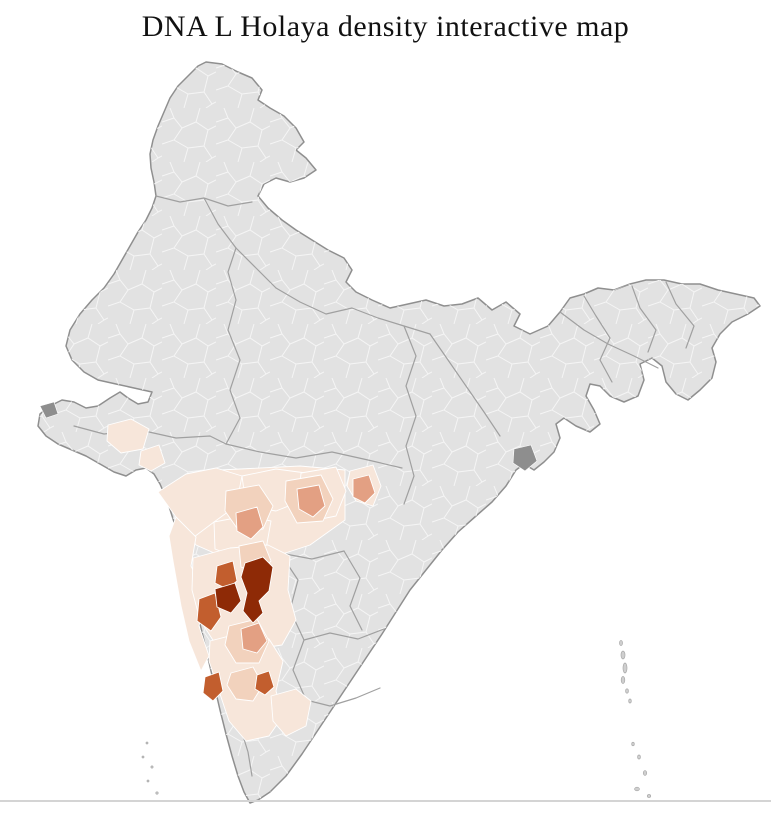  I want to click on density-medium-districts, so click(305, 564).